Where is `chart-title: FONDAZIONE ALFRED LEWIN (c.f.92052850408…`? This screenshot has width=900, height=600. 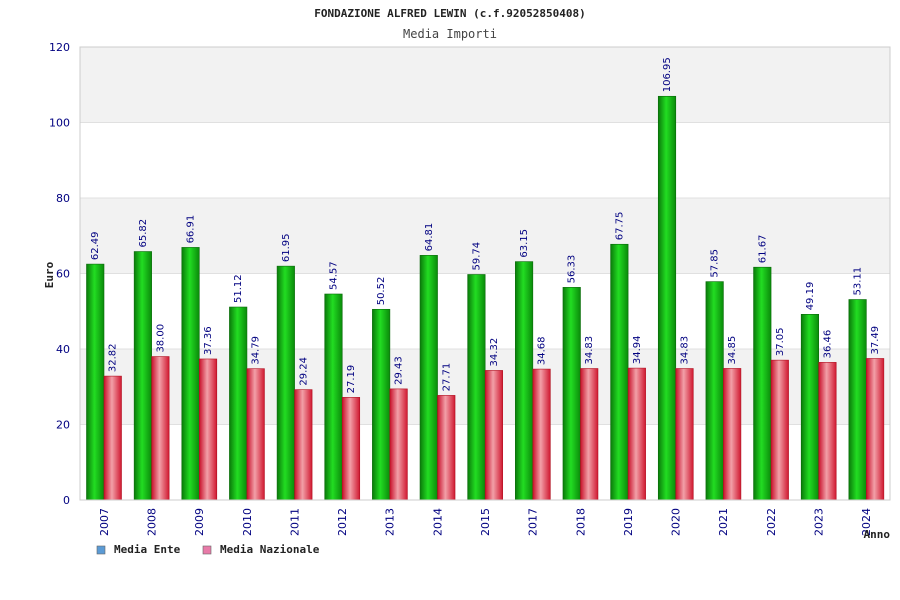 chart-title: FONDAZIONE ALFRED LEWIN (c.f.92052850408… is located at coordinates (450, 13).